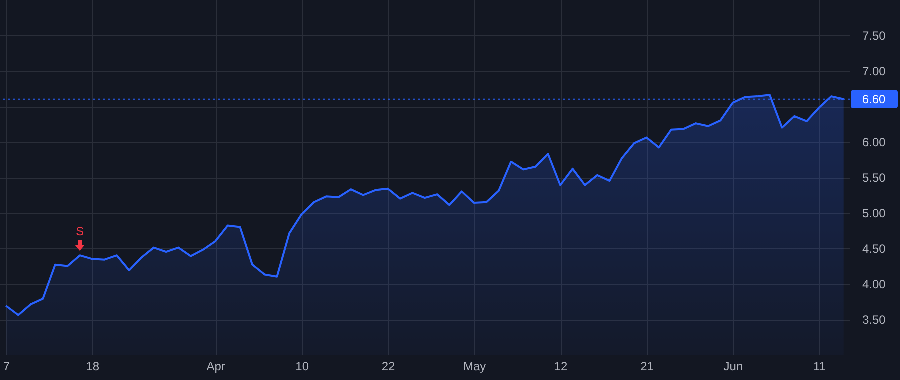 This screenshot has height=380, width=900. I want to click on y-tick-label: 7.50, so click(874, 36).